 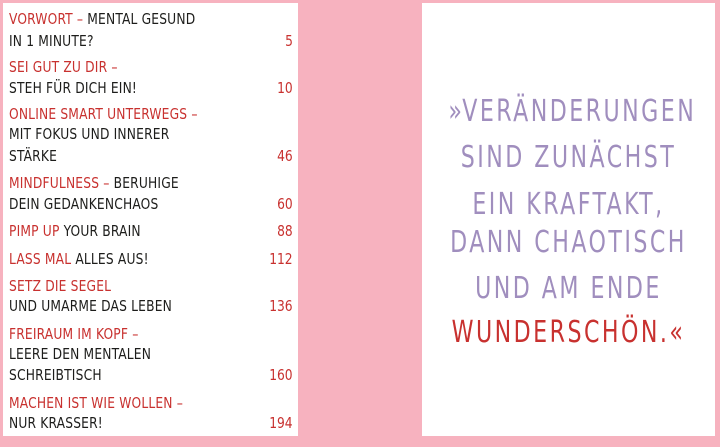 I want to click on toc-entry-title-dark: MENTAL GESUND, so click(x=139, y=19).